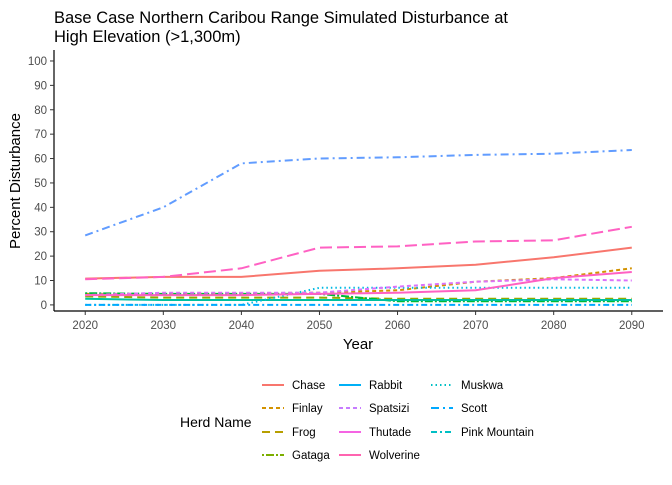 Image resolution: width=672 pixels, height=485 pixels. I want to click on y-tick-label: 70, so click(40, 135).